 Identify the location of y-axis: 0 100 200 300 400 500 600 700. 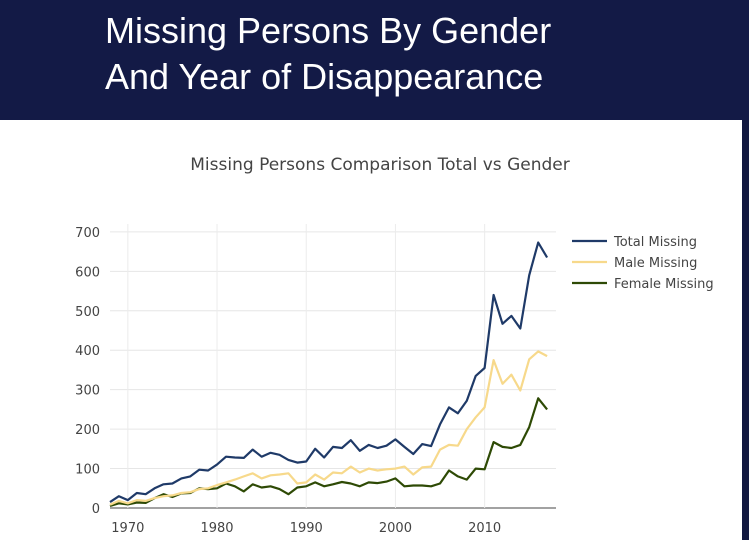
(87, 371).